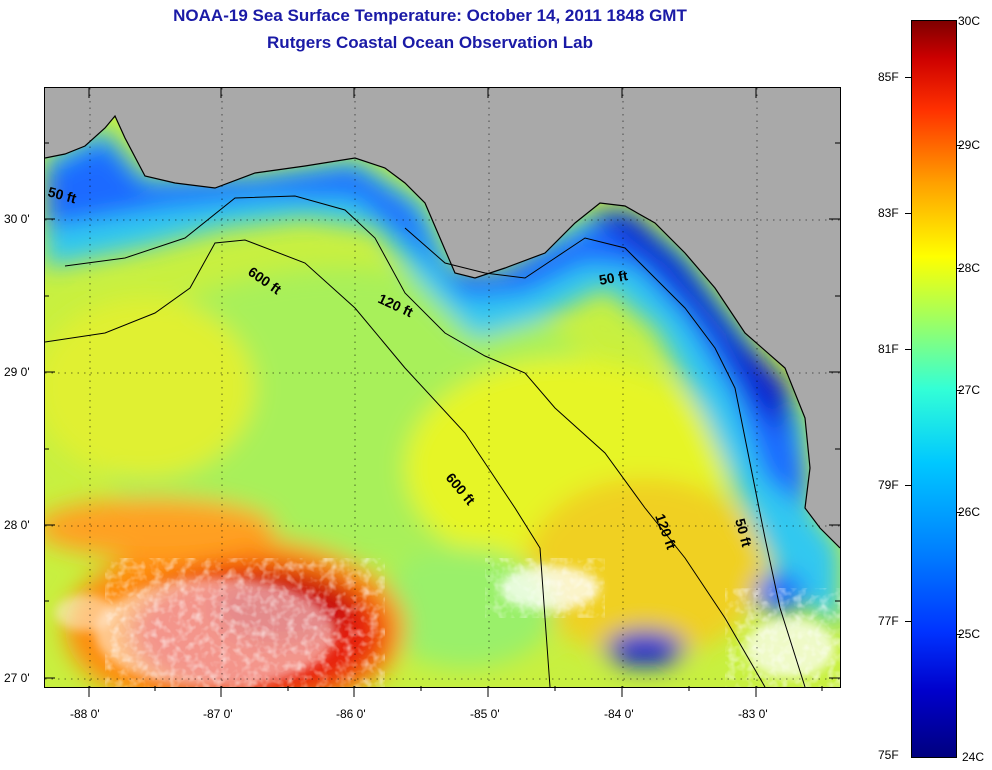 Image resolution: width=992 pixels, height=770 pixels. I want to click on contour-label-50-south: 50 ft, so click(743, 533).